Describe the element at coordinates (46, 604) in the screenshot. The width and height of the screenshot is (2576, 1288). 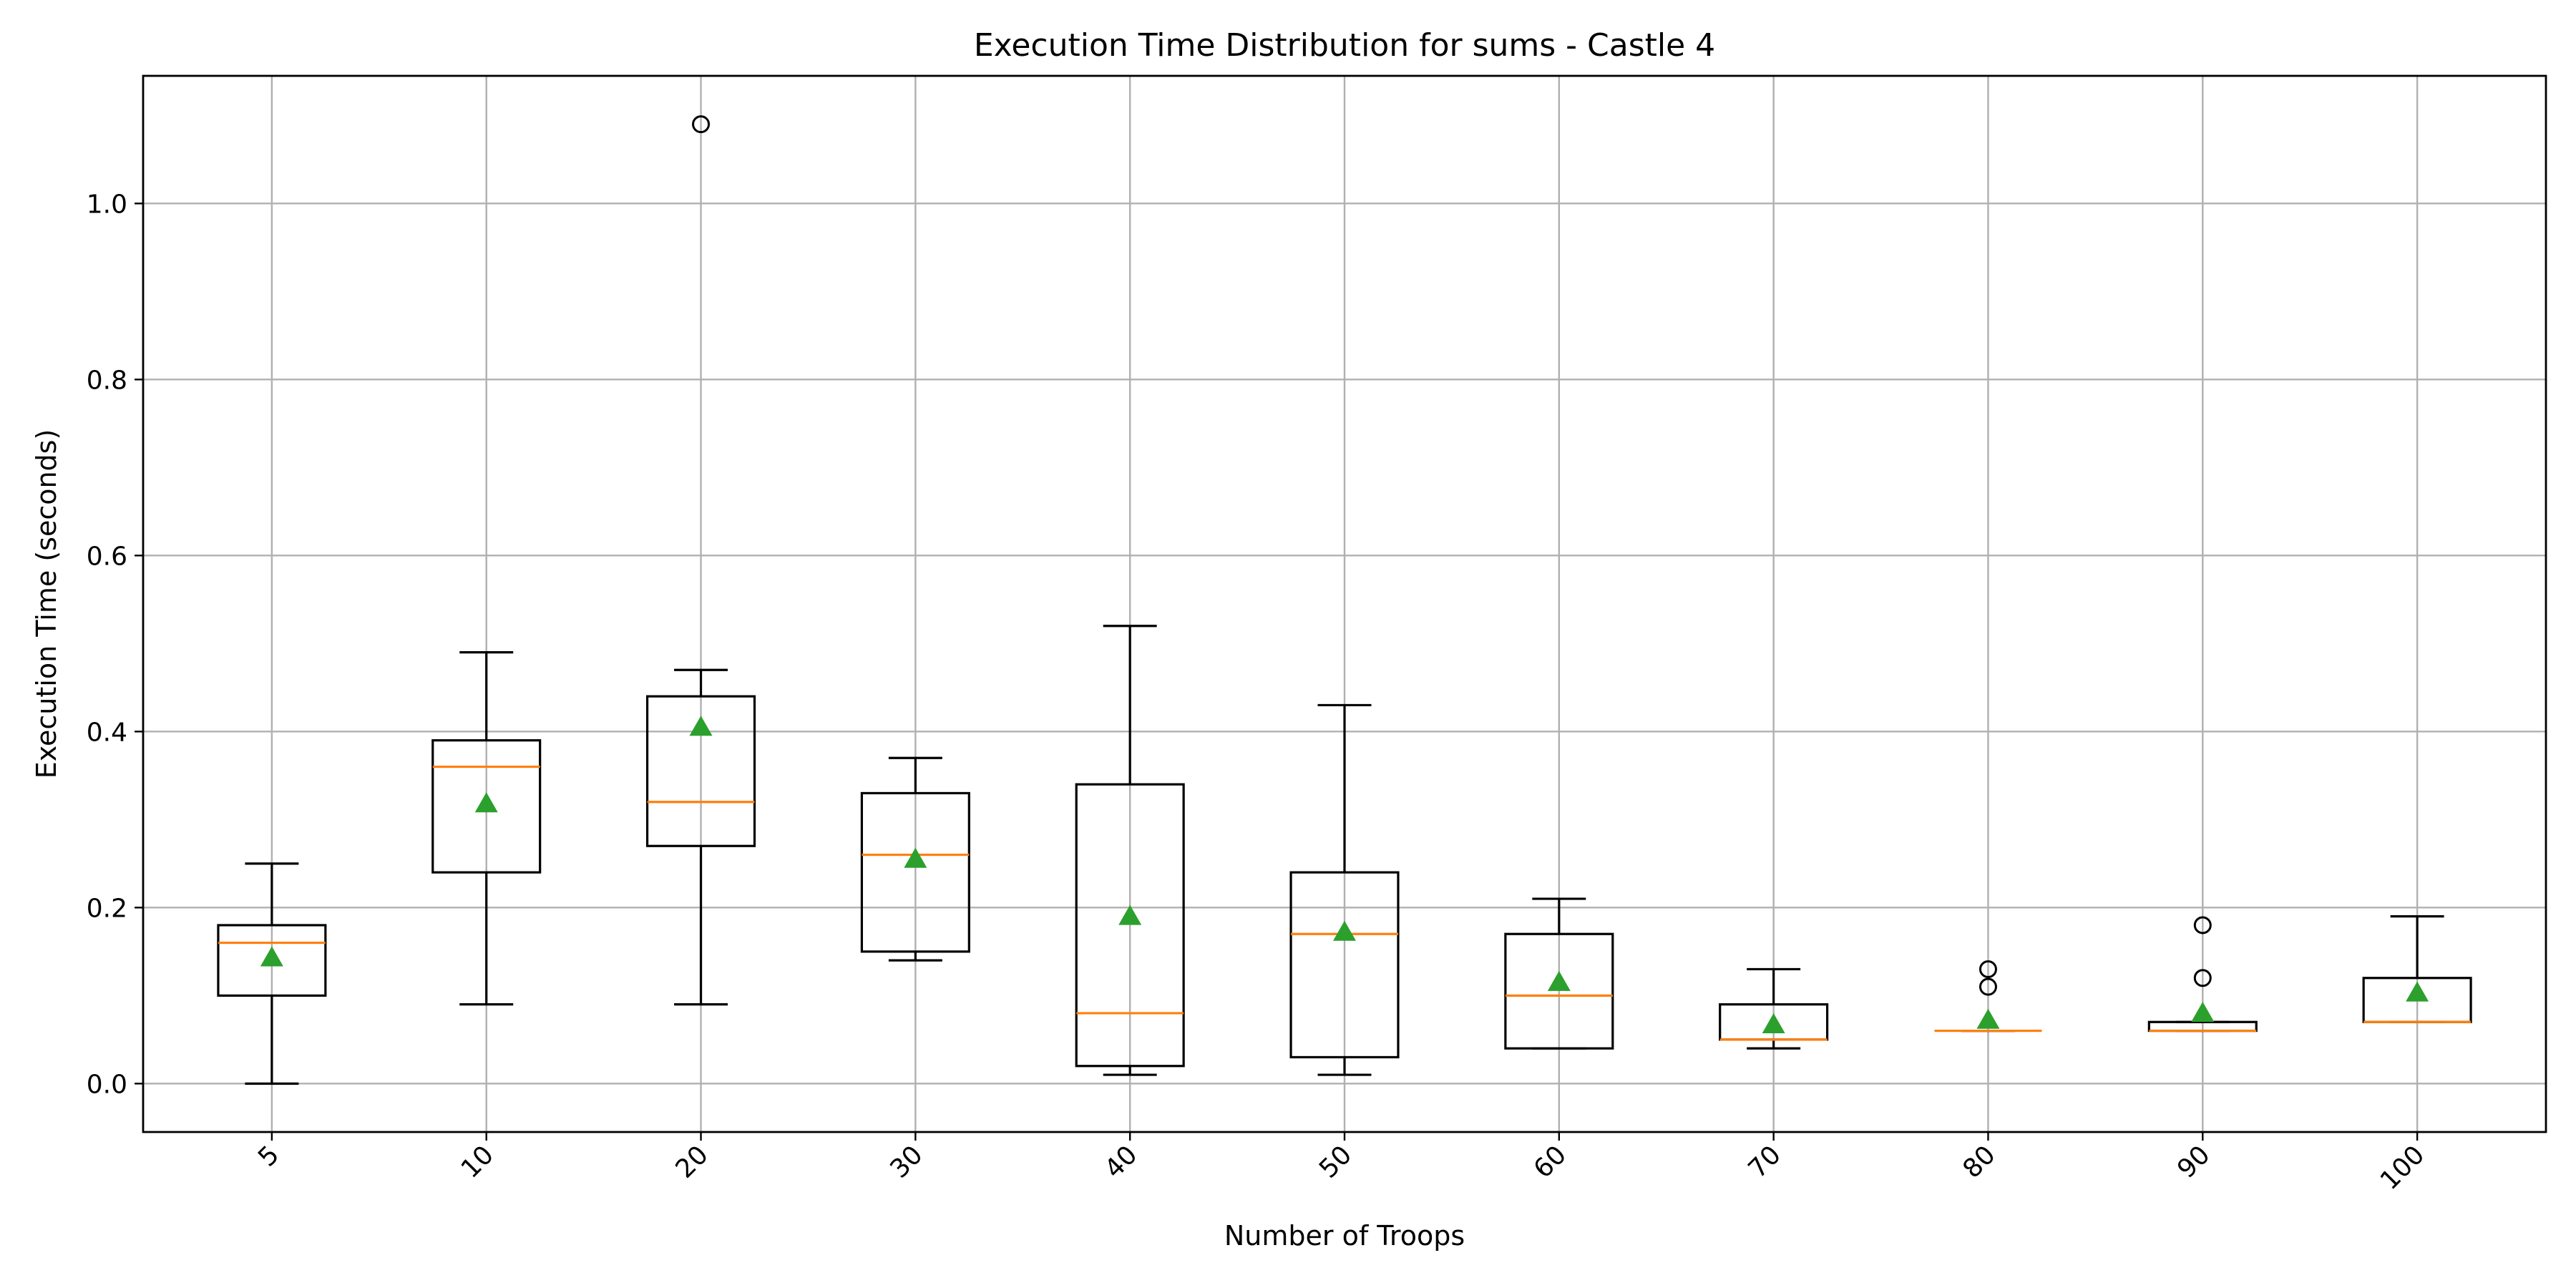
I see `y-axis-label: Execution Time (seconds)` at that location.